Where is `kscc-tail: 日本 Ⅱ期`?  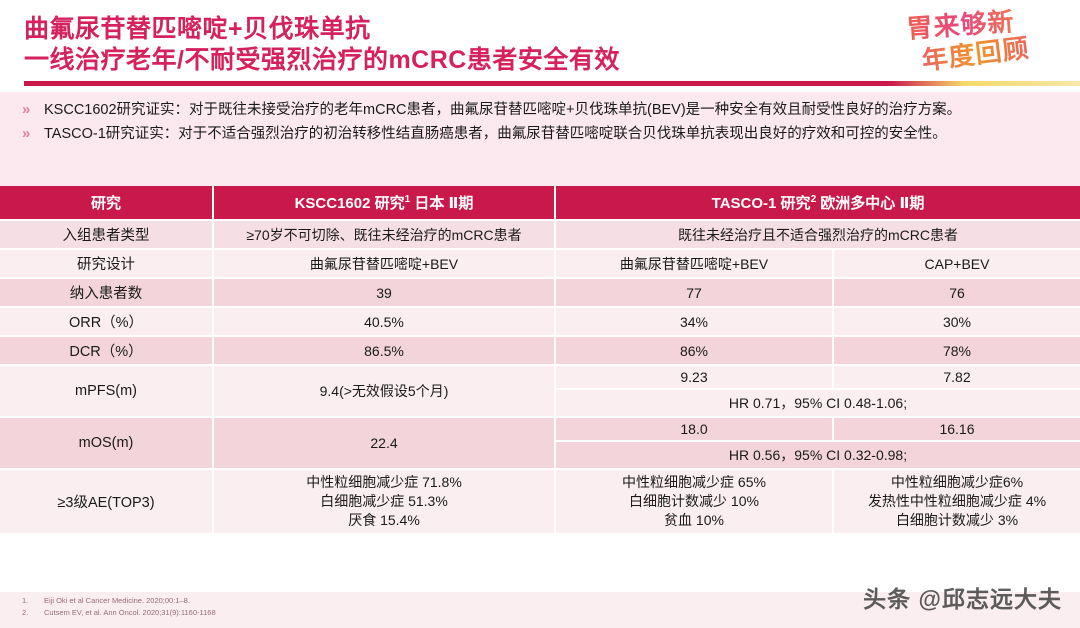
kscc-tail: 日本 Ⅱ期 is located at coordinates (442, 203).